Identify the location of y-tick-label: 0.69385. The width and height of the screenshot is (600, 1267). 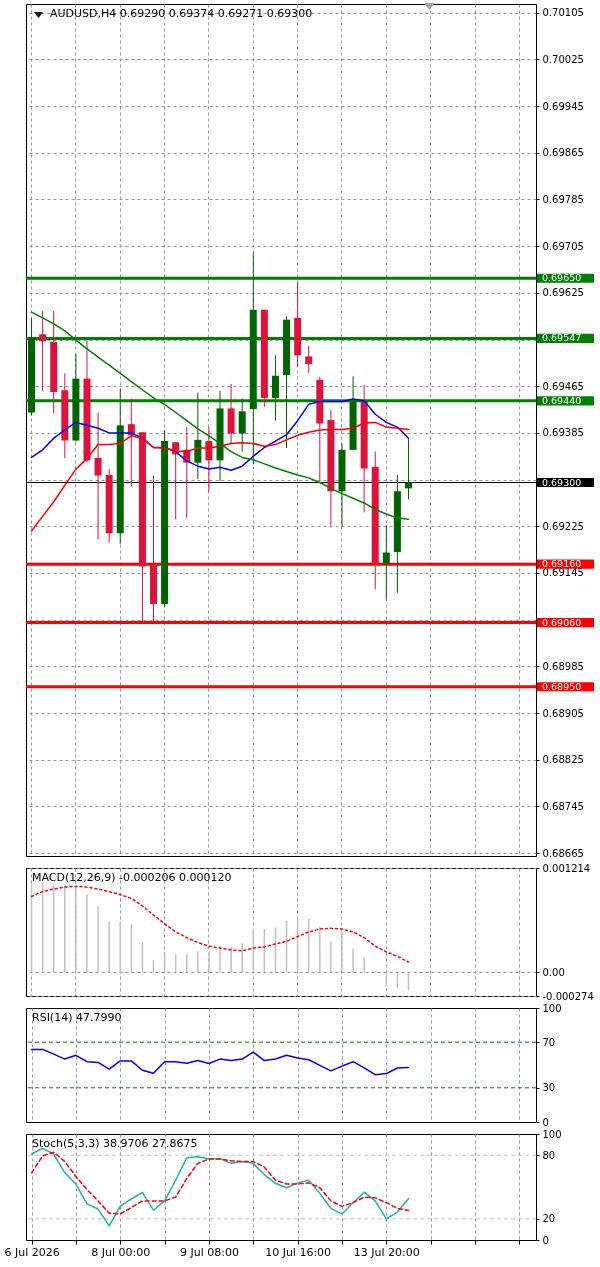
(563, 433).